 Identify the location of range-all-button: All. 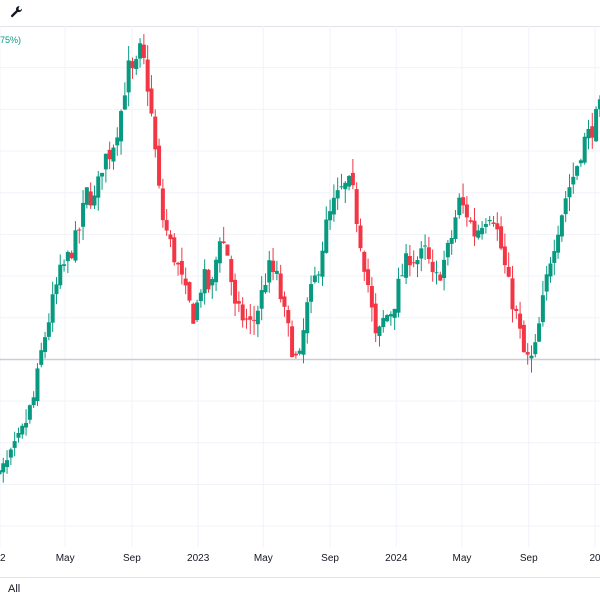
(14, 589).